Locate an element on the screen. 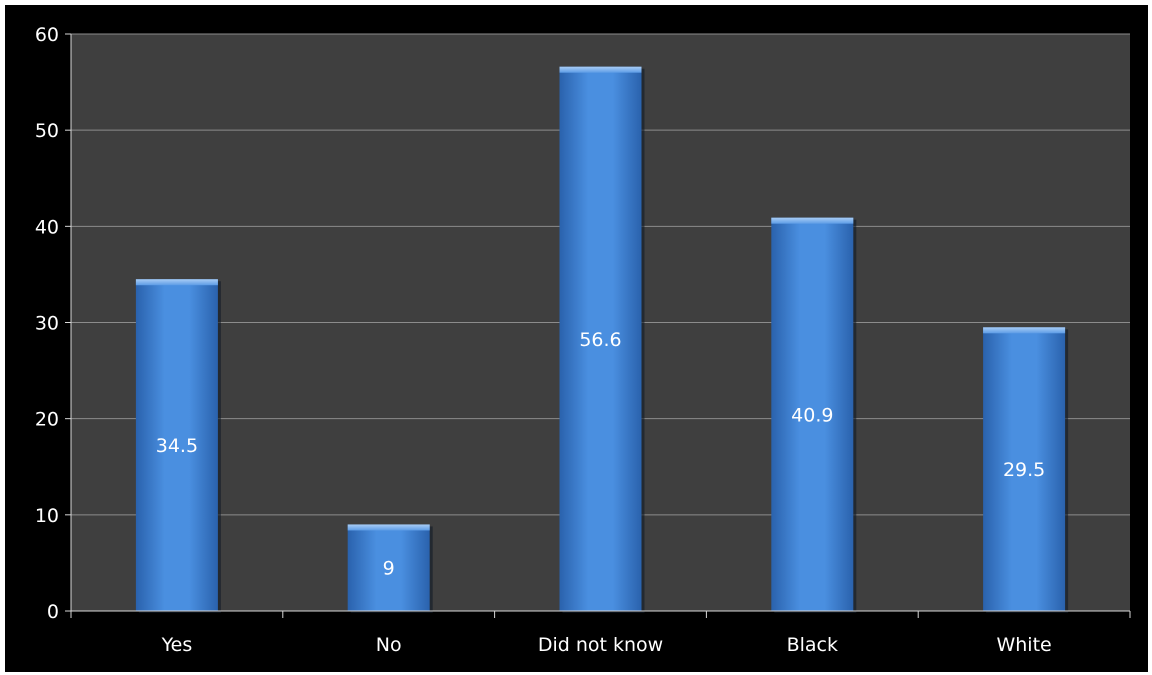  bar-white is located at coordinates (1024, 469).